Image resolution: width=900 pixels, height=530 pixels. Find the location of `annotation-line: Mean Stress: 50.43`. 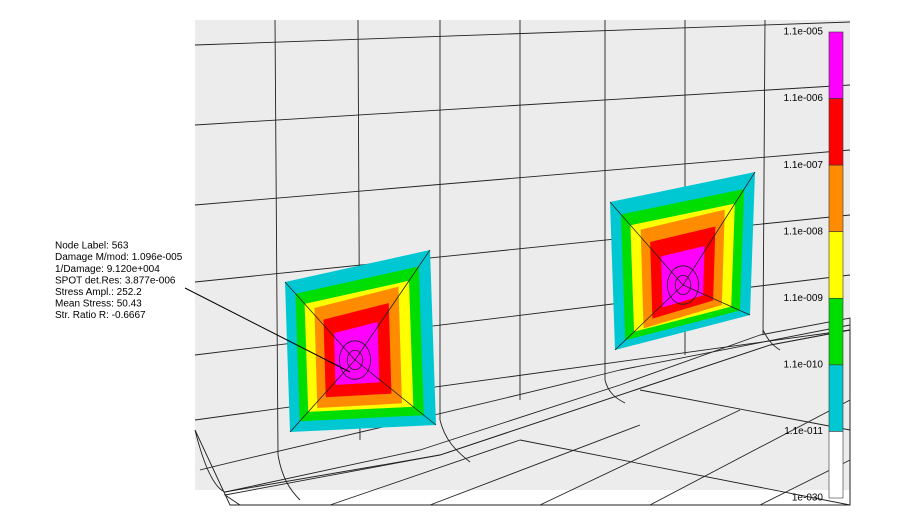

annotation-line: Mean Stress: 50.43 is located at coordinates (98, 304).